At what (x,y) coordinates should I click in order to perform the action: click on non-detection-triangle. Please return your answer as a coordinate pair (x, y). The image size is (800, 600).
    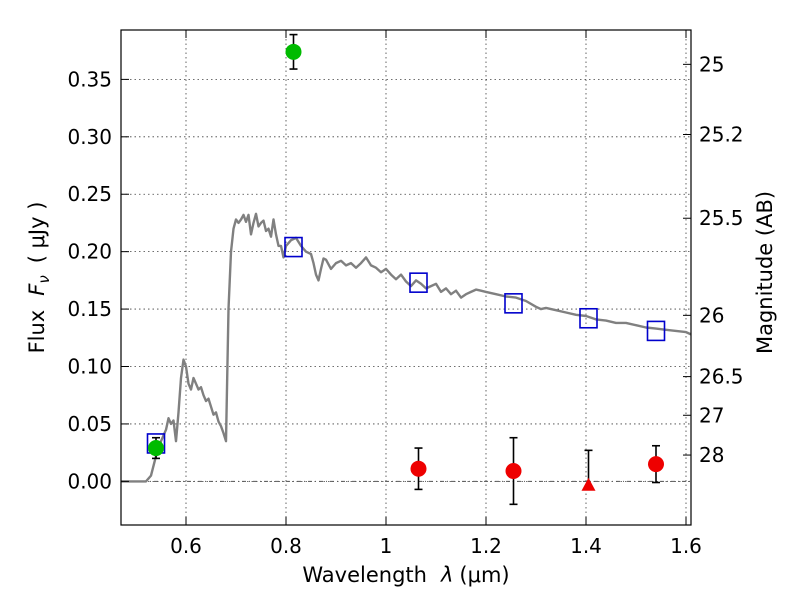
    Looking at the image, I should click on (588, 484).